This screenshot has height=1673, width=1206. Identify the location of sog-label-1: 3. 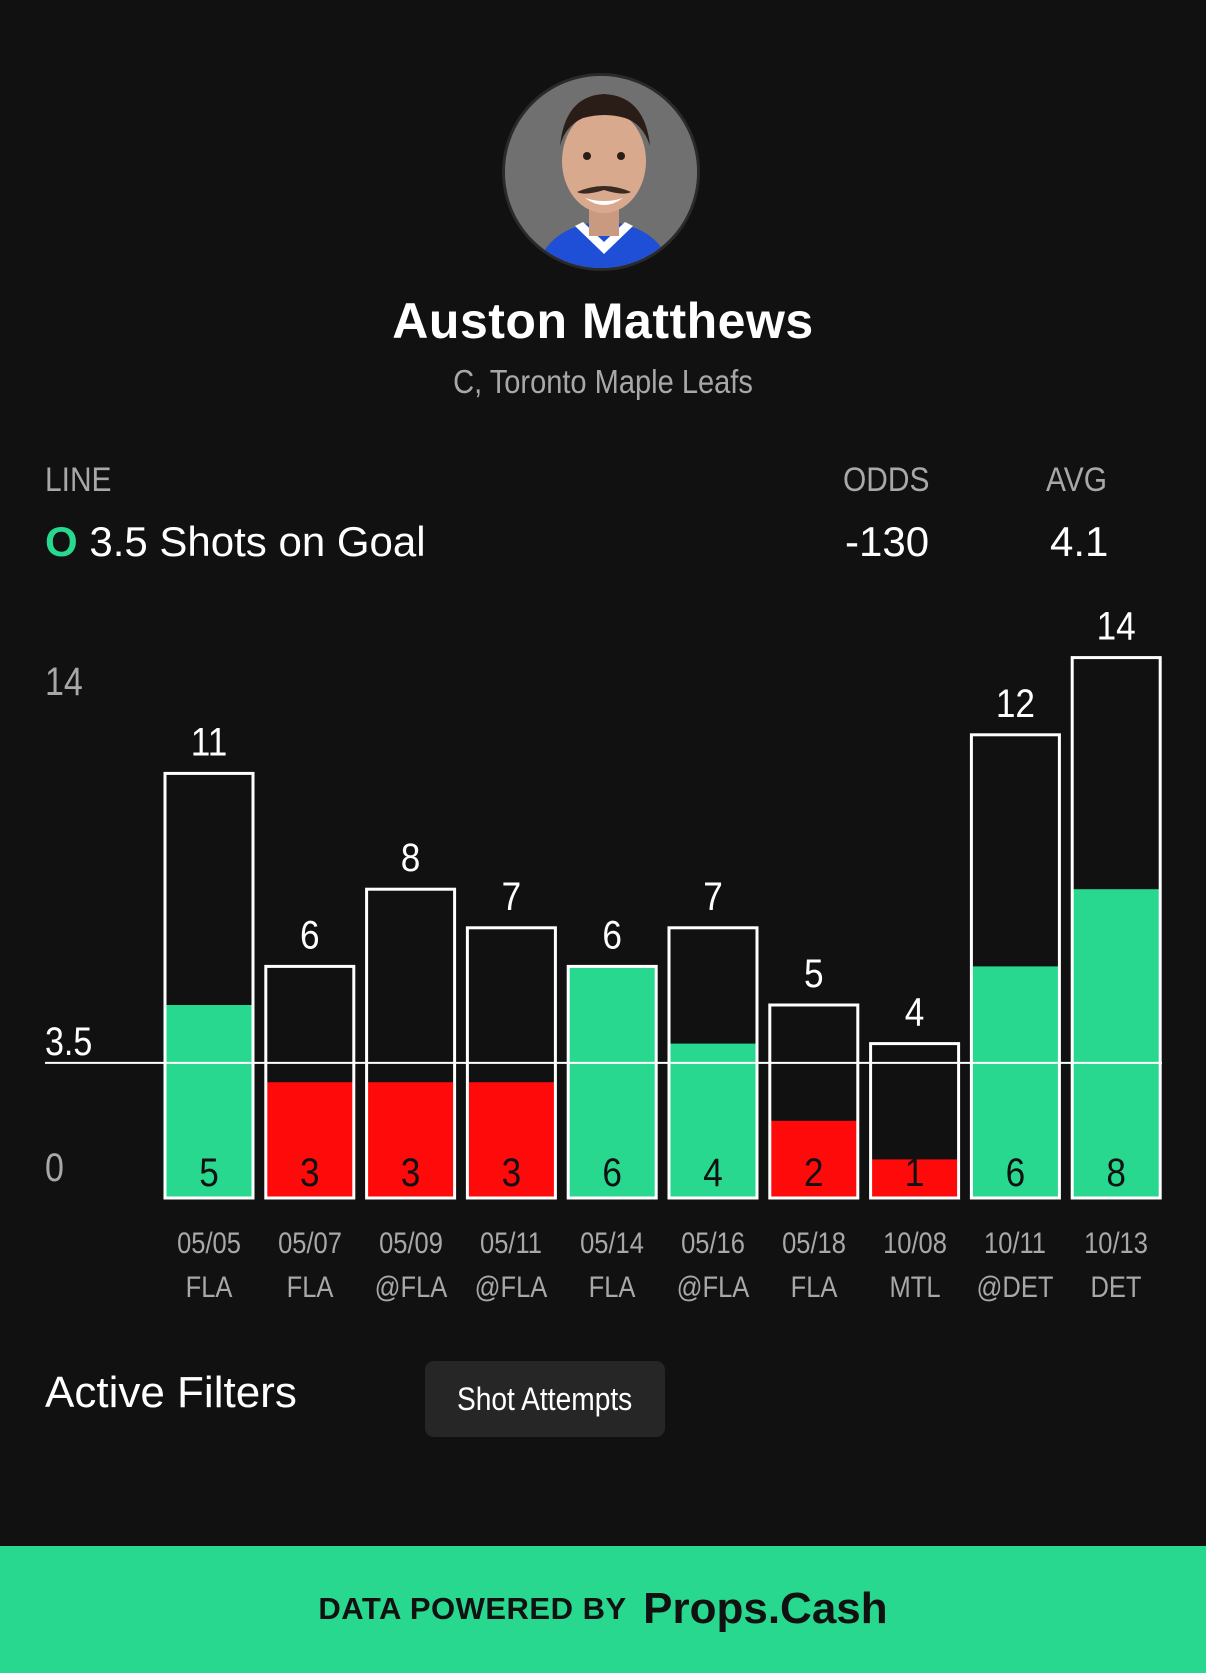
(310, 1172).